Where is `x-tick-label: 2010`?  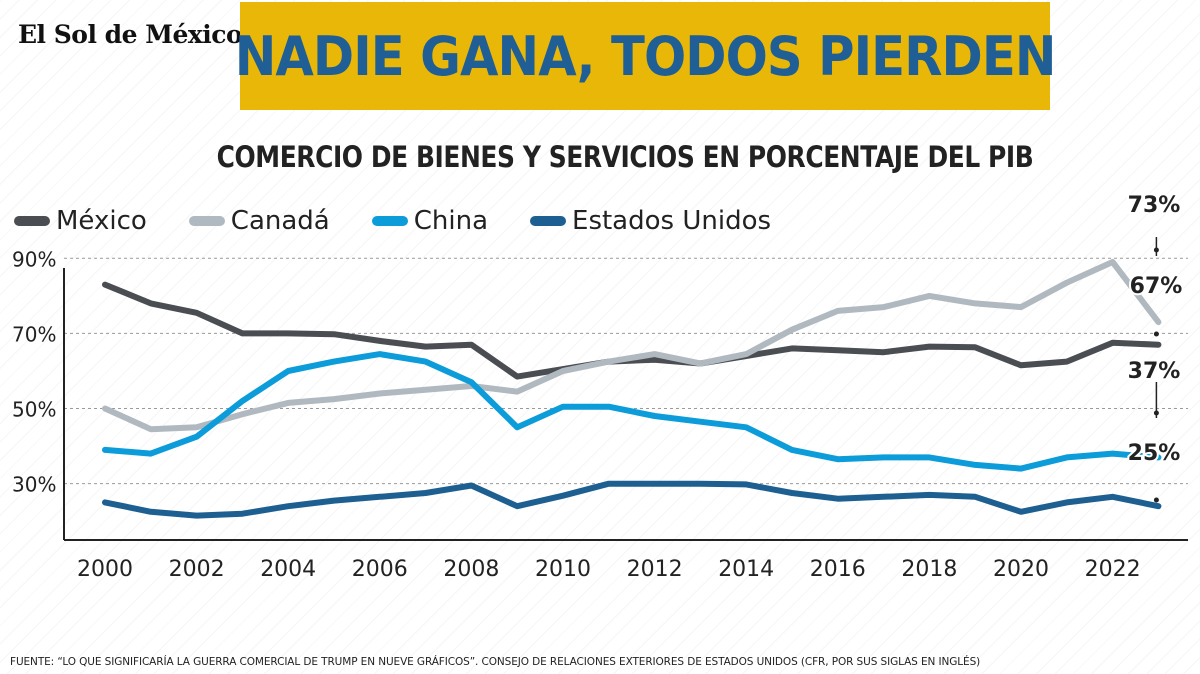
x-tick-label: 2010 is located at coordinates (563, 569).